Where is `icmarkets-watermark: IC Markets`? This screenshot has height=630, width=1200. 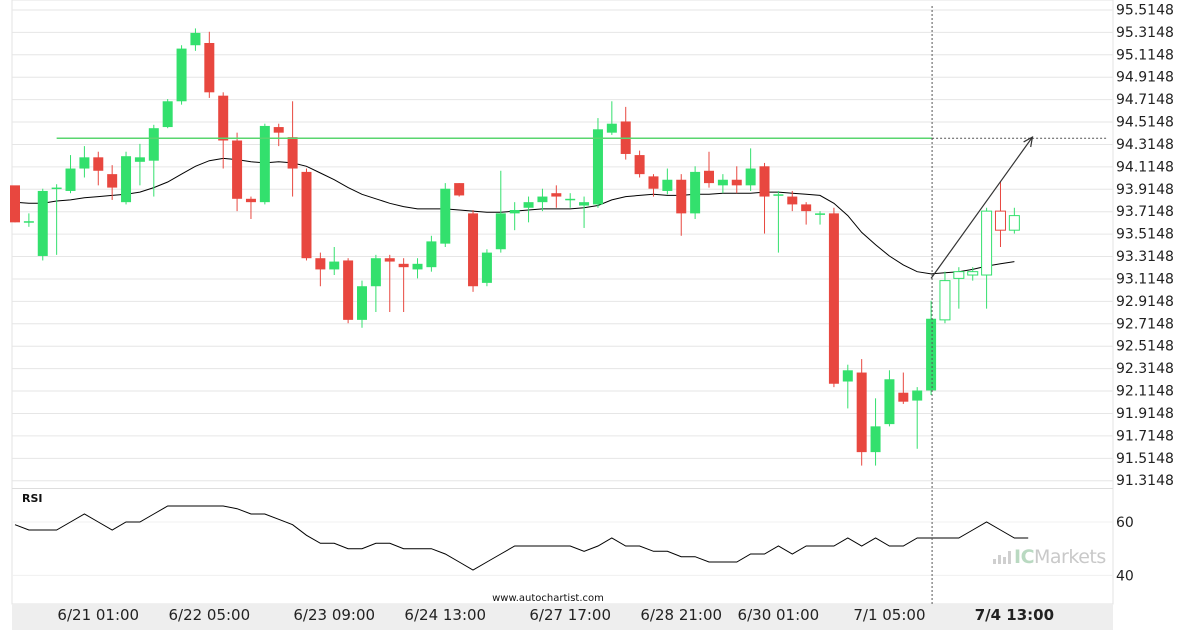
icmarkets-watermark: IC Markets is located at coordinates (1049, 557).